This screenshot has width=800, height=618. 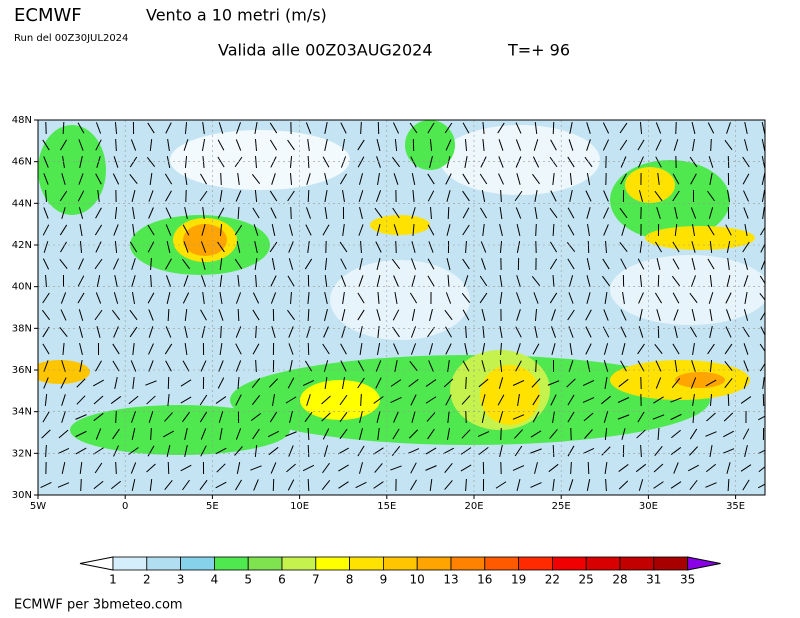 What do you see at coordinates (38, 506) in the screenshot?
I see `lon-label: 5W` at bounding box center [38, 506].